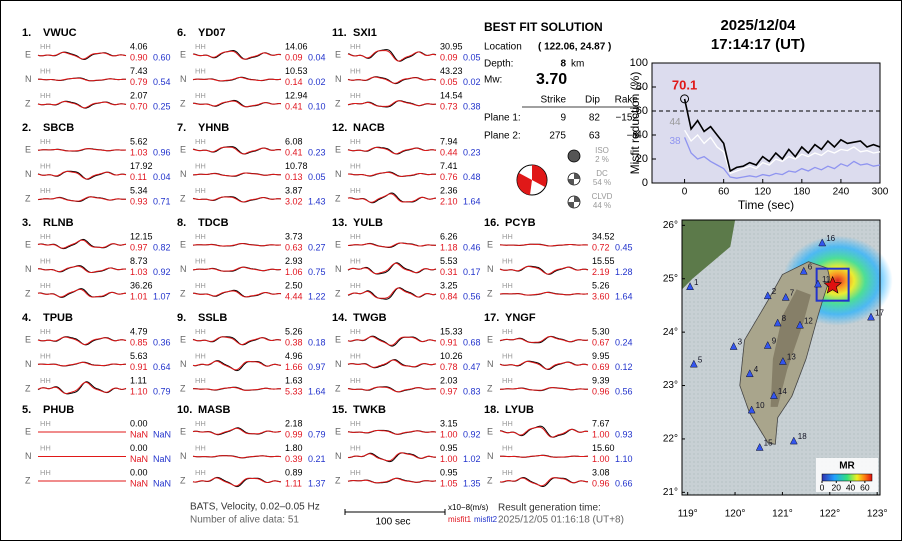  I want to click on station-name: YHNB, so click(213, 128).